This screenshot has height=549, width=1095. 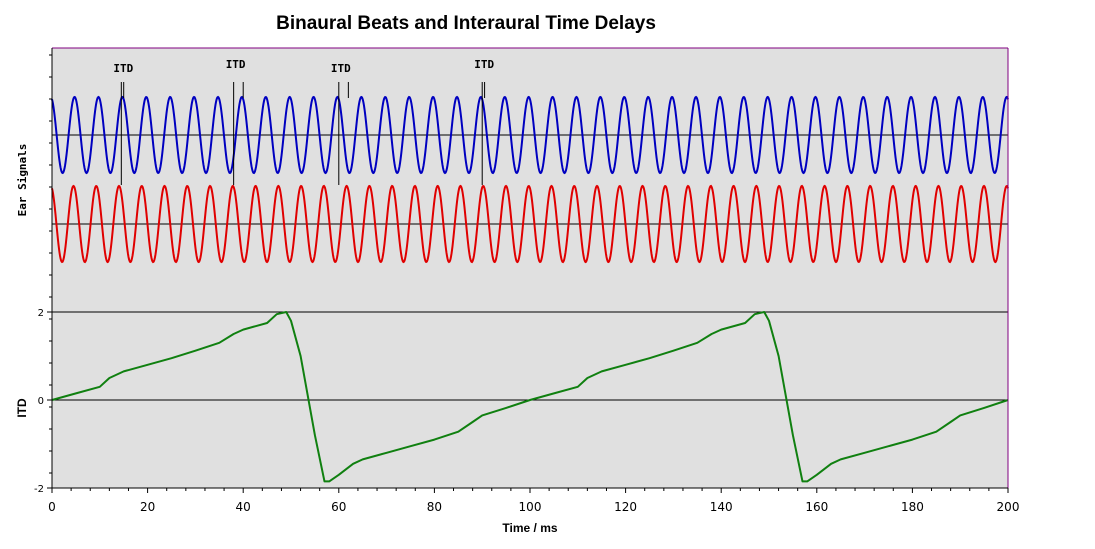 What do you see at coordinates (147, 507) in the screenshot?
I see `x-tick-label: 20` at bounding box center [147, 507].